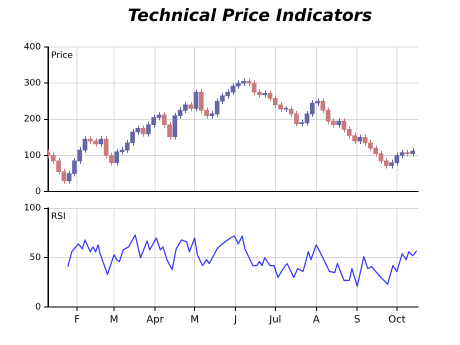  I want to click on x-tick-label: S, so click(357, 320).